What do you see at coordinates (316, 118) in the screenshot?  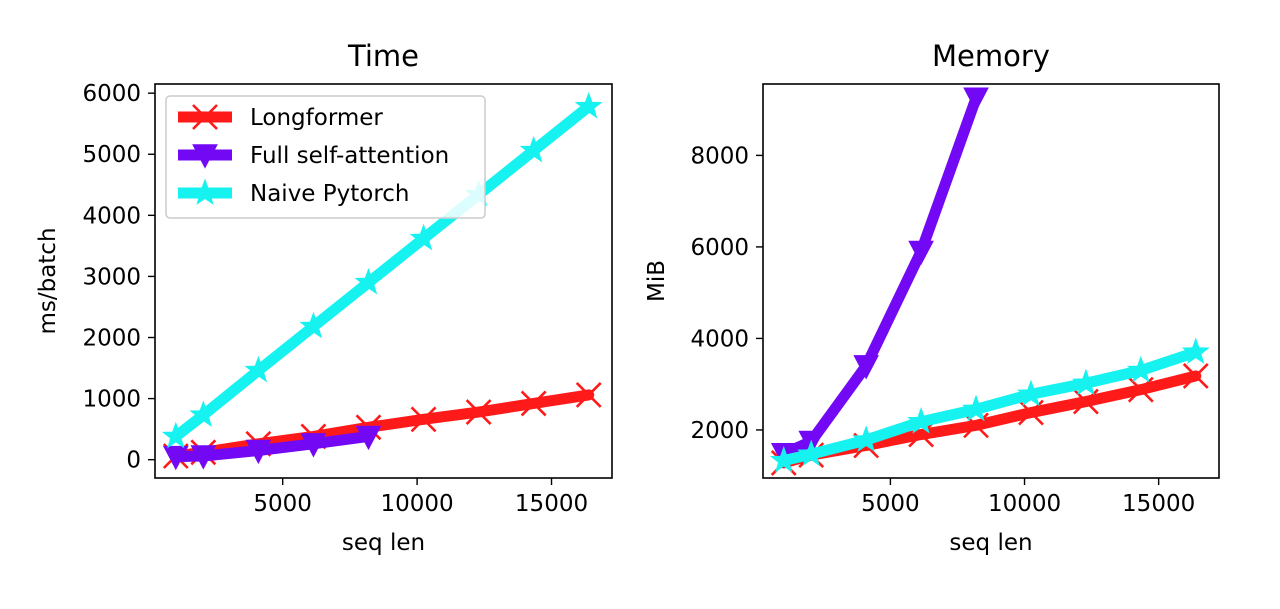 I see `legend-label: Longformer` at bounding box center [316, 118].